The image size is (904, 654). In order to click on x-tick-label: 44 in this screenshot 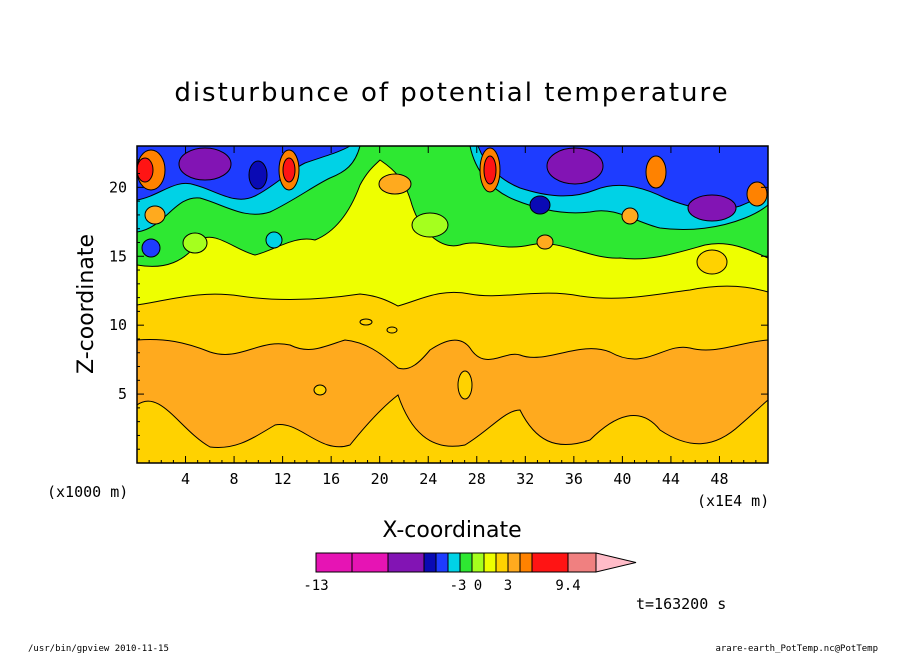, I will do `click(671, 479)`.